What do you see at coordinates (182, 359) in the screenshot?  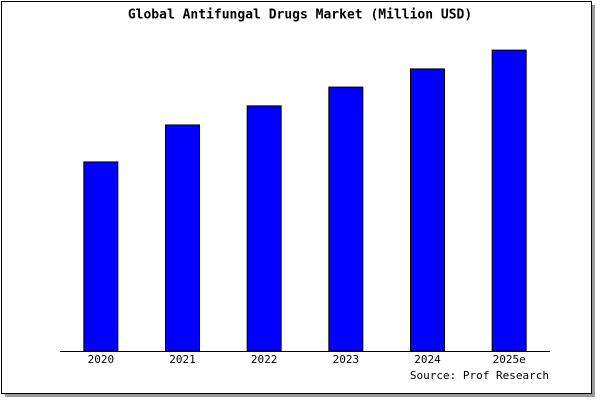 I see `x-tick-label: 2021` at bounding box center [182, 359].